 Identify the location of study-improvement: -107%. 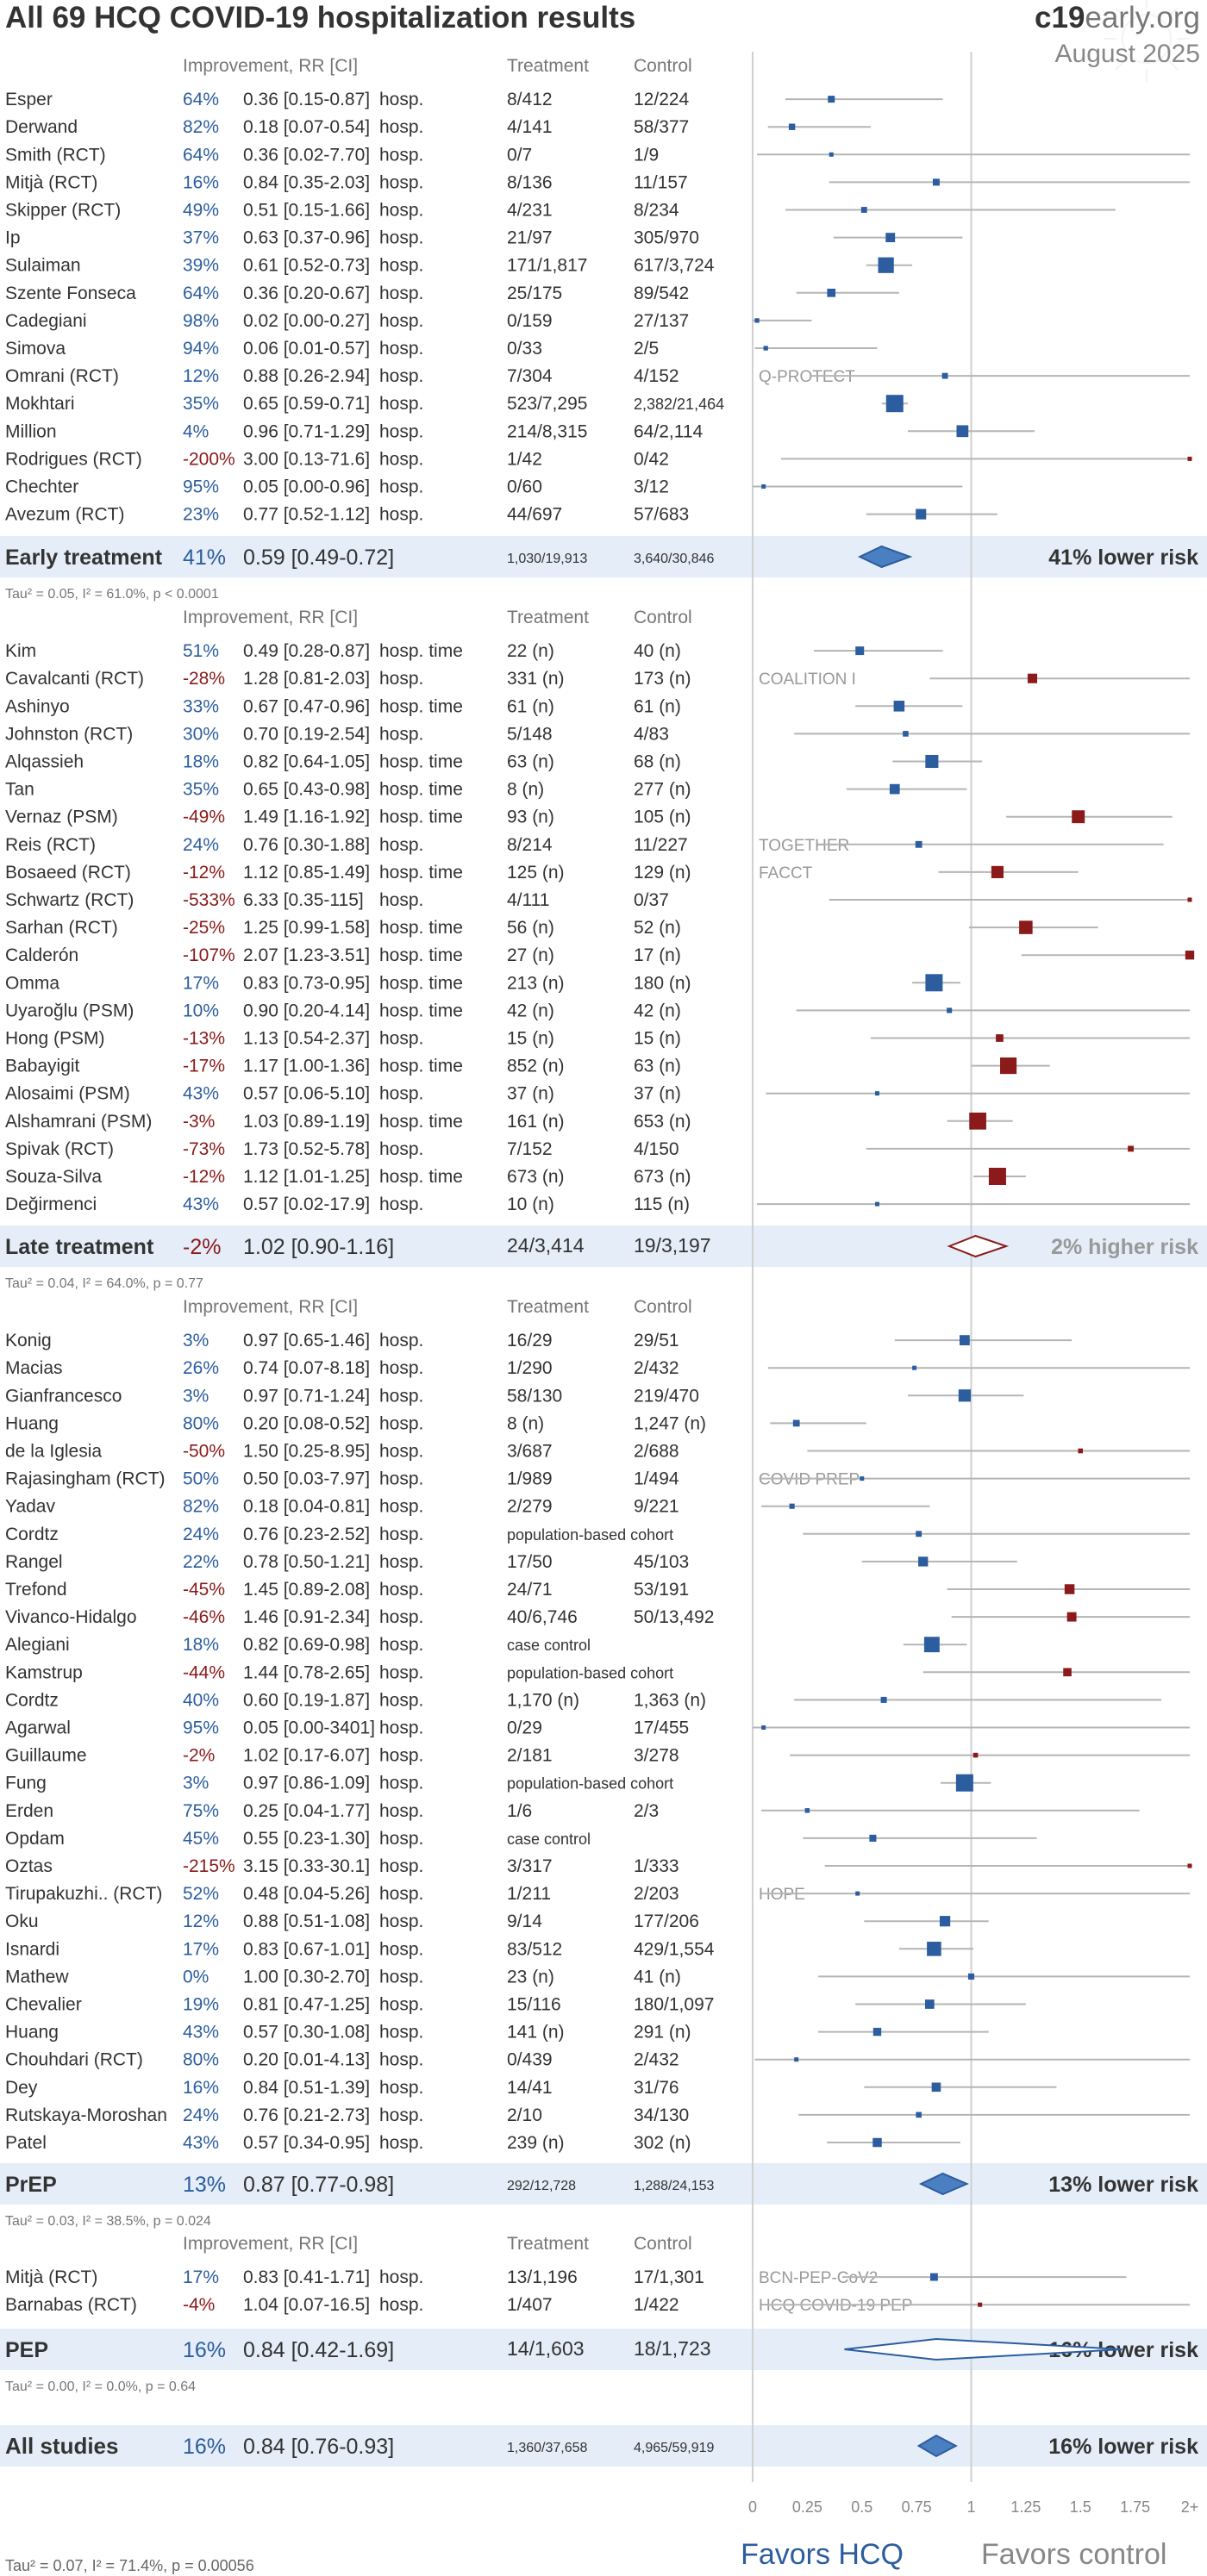
(209, 955).